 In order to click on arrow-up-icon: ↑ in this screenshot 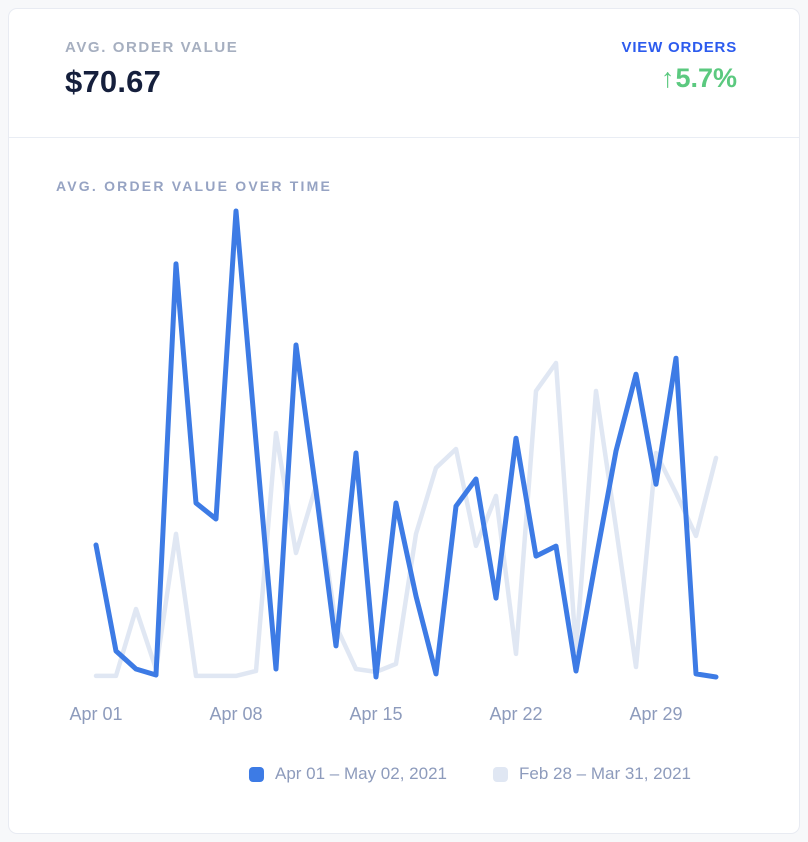, I will do `click(667, 78)`.